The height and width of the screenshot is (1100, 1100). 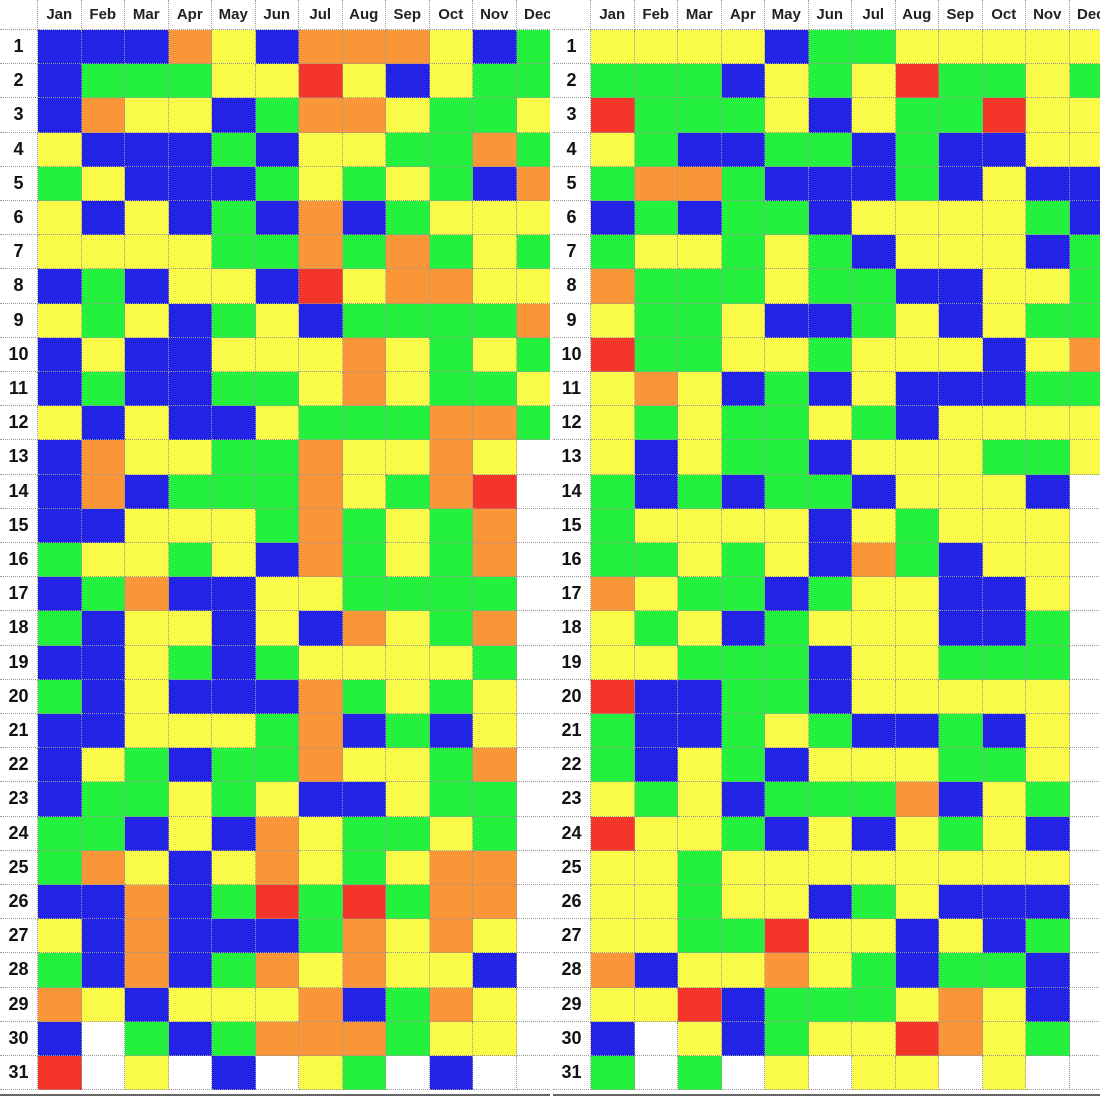 What do you see at coordinates (19, 457) in the screenshot?
I see `row-header: 13` at bounding box center [19, 457].